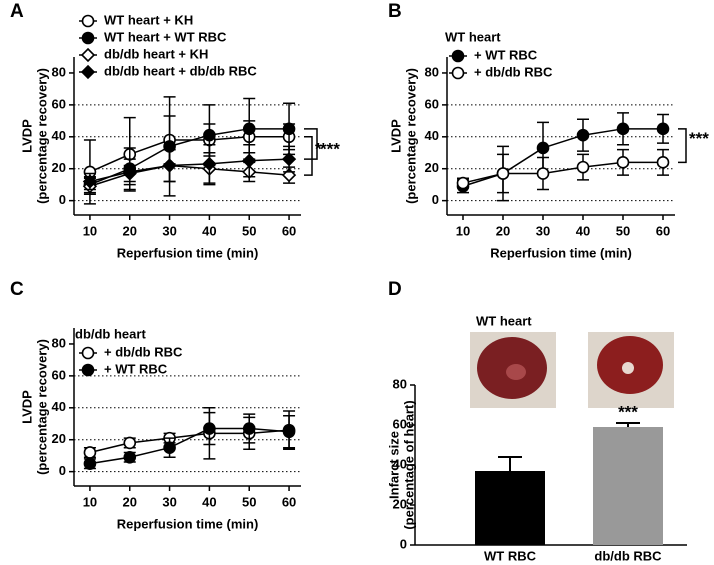 The image size is (714, 565). Describe the element at coordinates (318, 148) in the screenshot. I see `significance-label: *` at that location.